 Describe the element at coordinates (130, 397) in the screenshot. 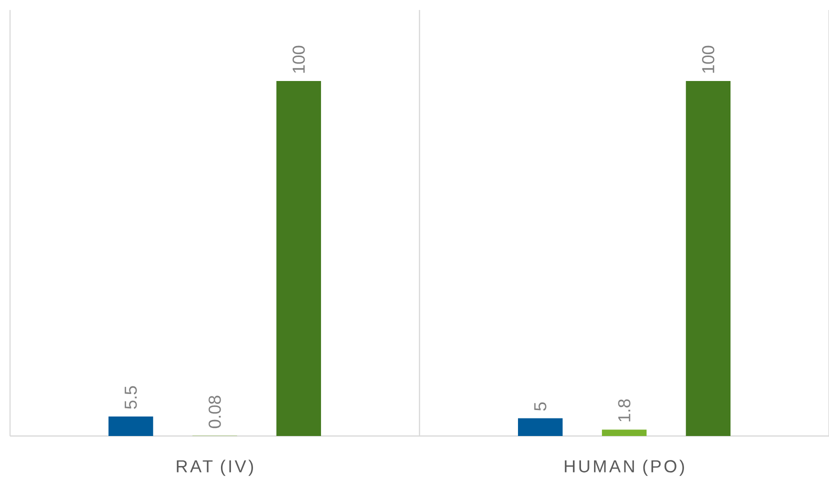

I see `data-label: 5.5` at that location.